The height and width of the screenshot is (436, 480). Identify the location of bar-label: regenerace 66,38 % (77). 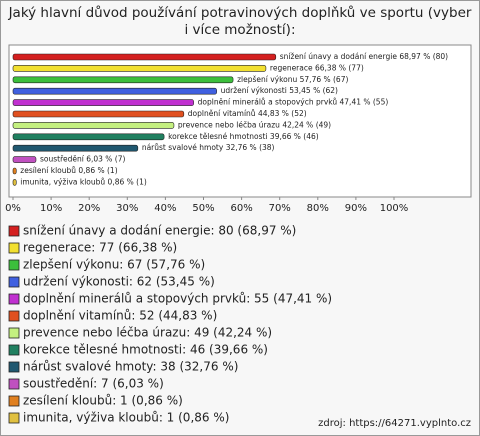
(317, 67).